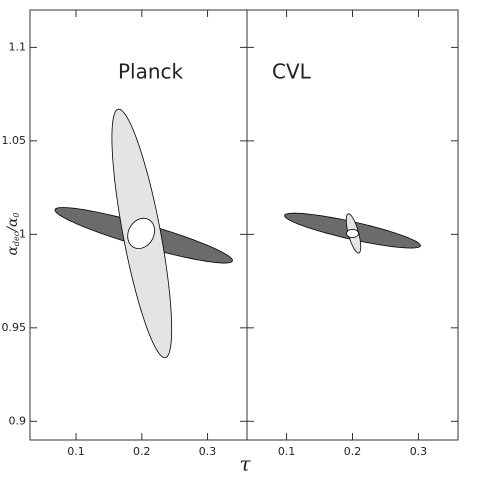  Describe the element at coordinates (14, 327) in the screenshot. I see `y-tick-label: 0.95` at that location.